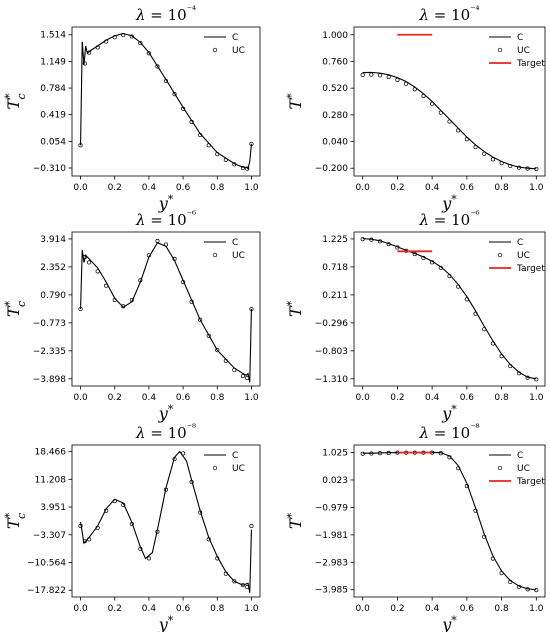 This screenshot has height=632, width=550. Describe the element at coordinates (523, 469) in the screenshot. I see `panel-6-legend-label-UC: UC` at that location.